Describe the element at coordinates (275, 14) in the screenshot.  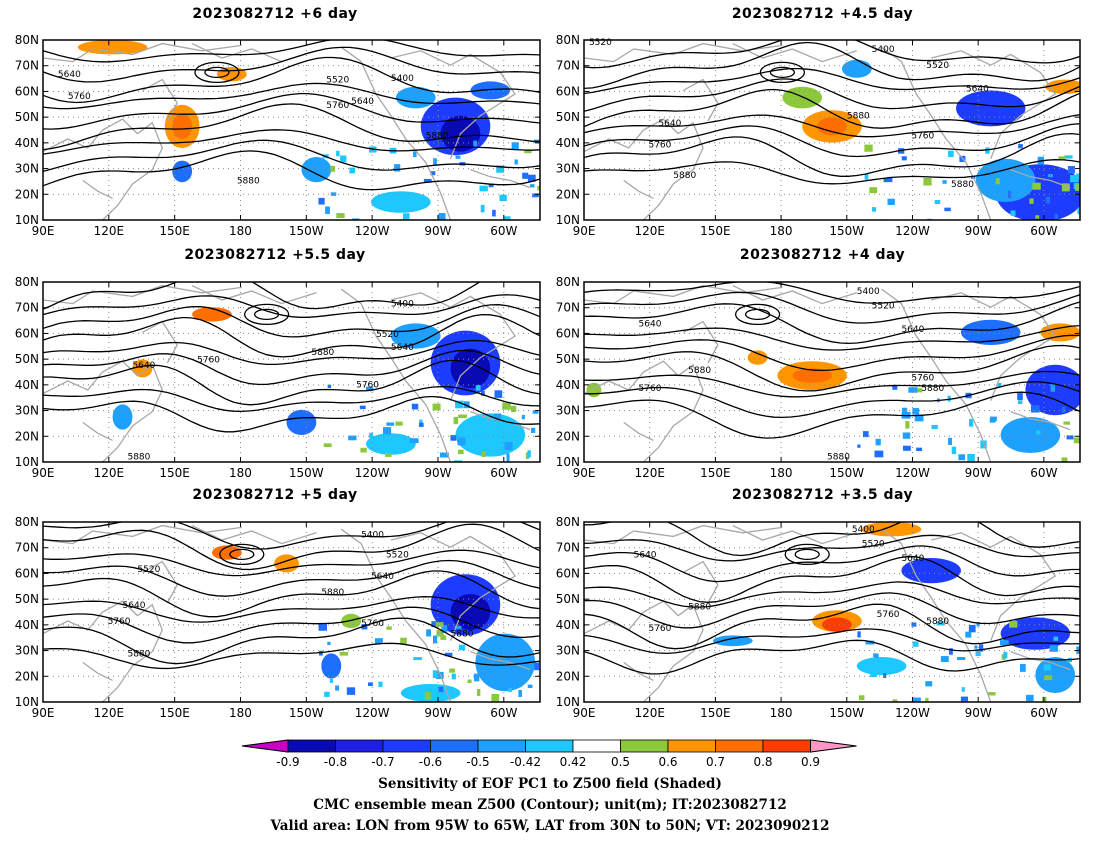
I see `panel-title: 2023082712 +6 day` at that location.